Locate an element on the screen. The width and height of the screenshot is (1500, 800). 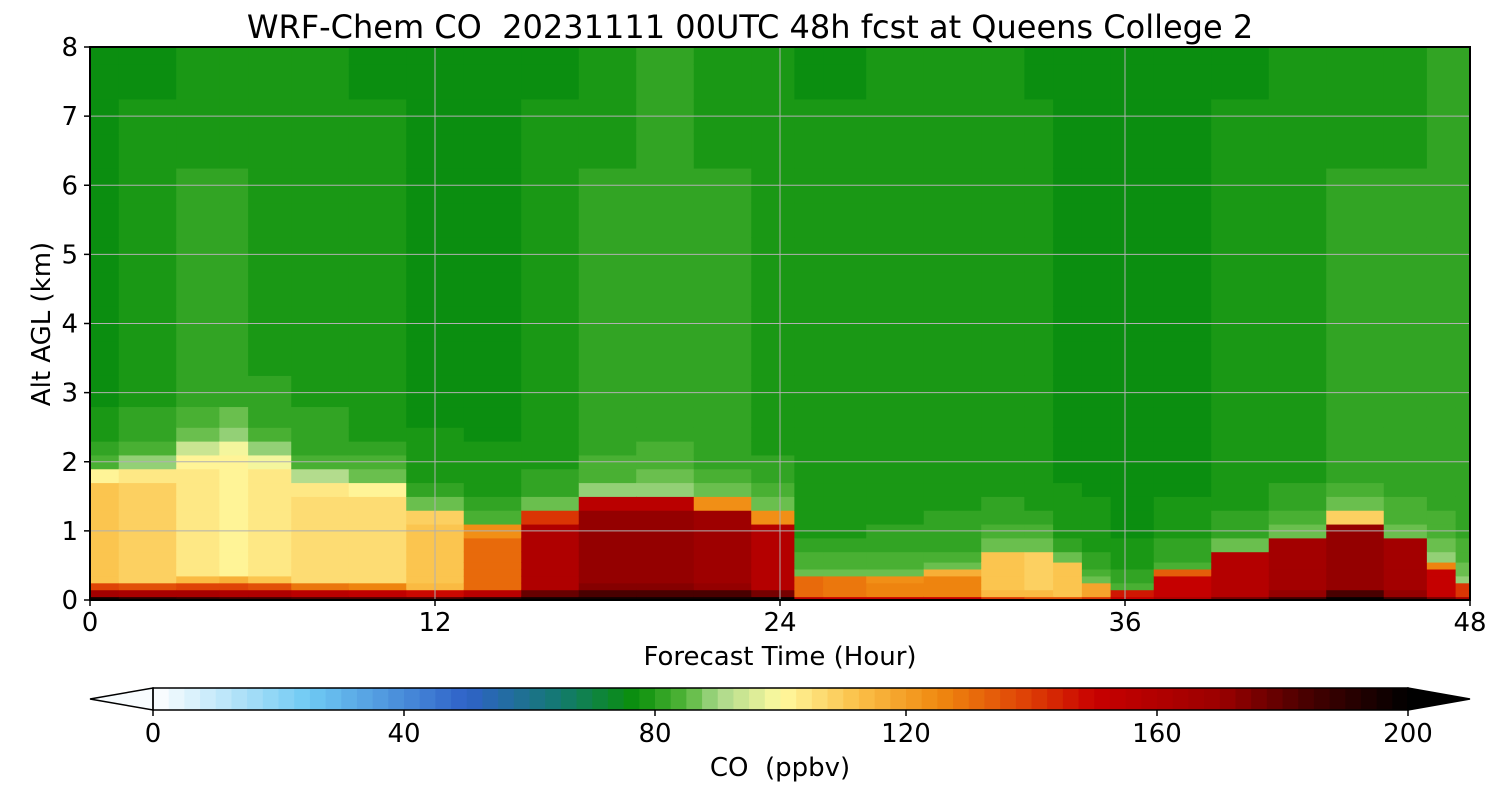
y-tick-label: 8 is located at coordinates (69, 48).